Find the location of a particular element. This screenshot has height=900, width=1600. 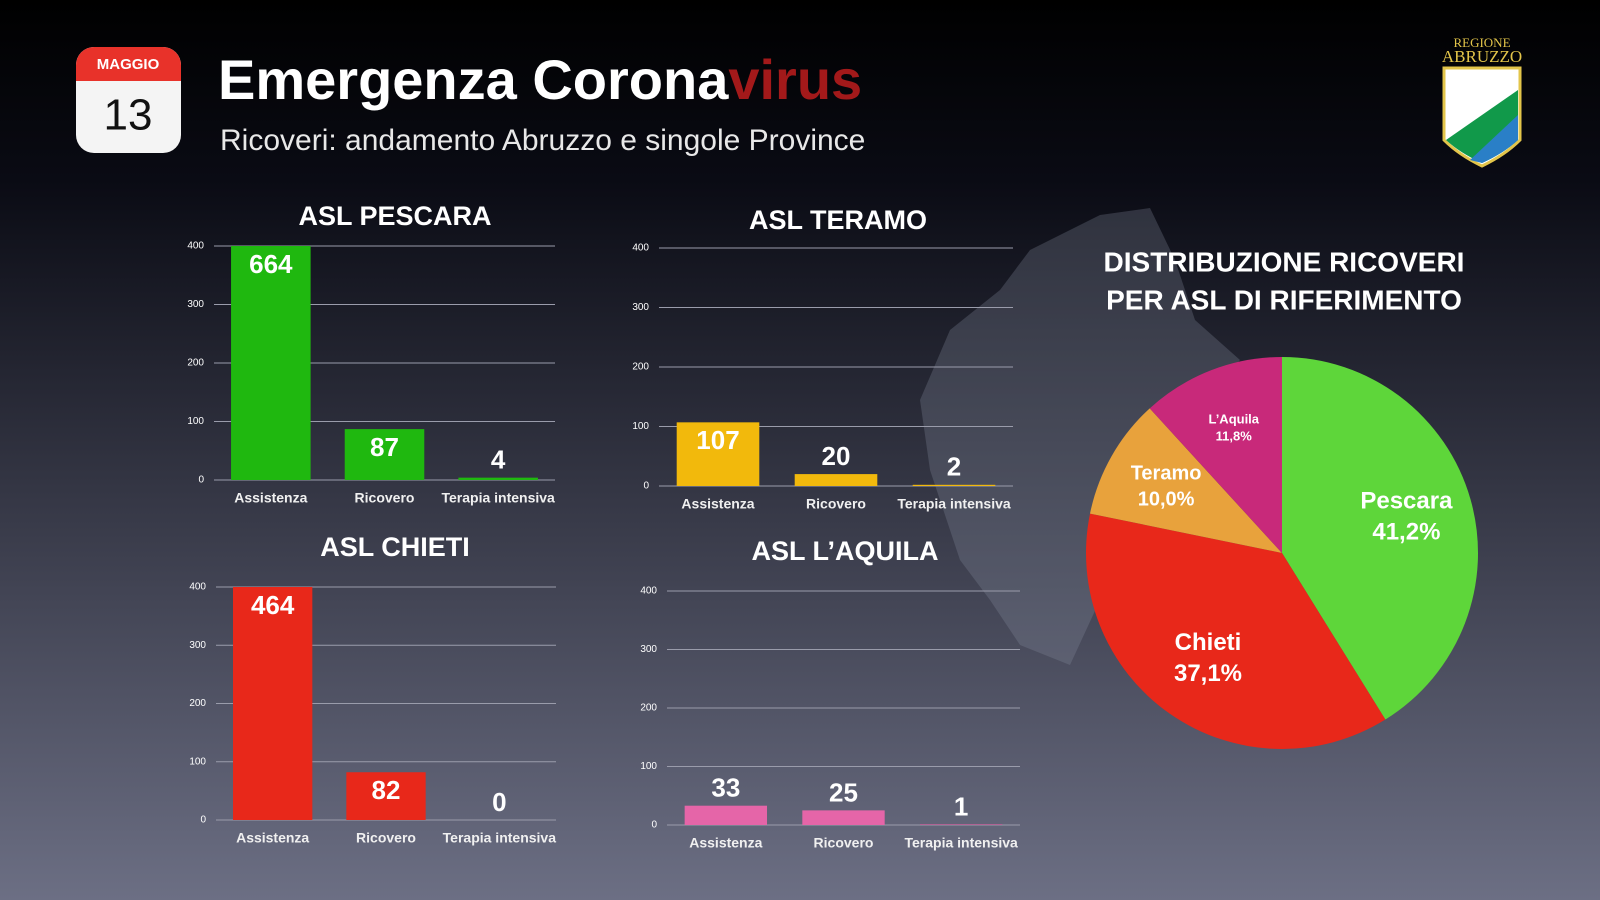

value-label: 107 is located at coordinates (717, 440).